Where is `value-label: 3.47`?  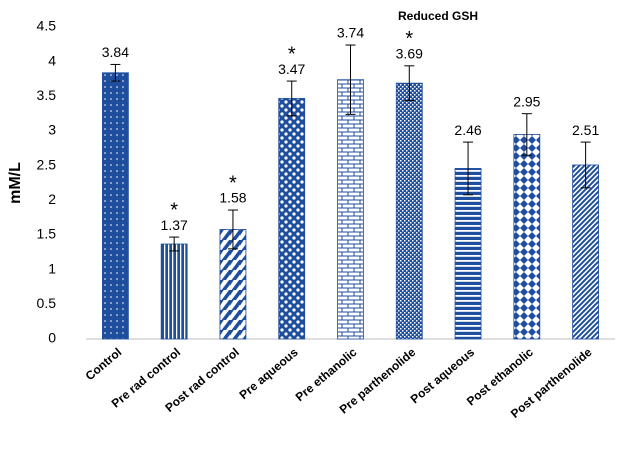
value-label: 3.47 is located at coordinates (291, 69).